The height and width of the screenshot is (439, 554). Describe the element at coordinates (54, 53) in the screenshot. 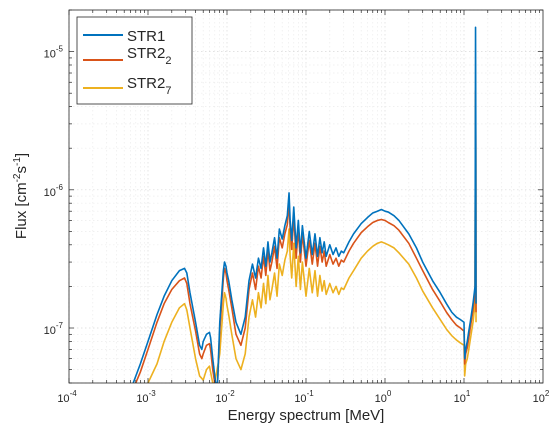

I see `y-tick-label: 10⁻⁵` at that location.